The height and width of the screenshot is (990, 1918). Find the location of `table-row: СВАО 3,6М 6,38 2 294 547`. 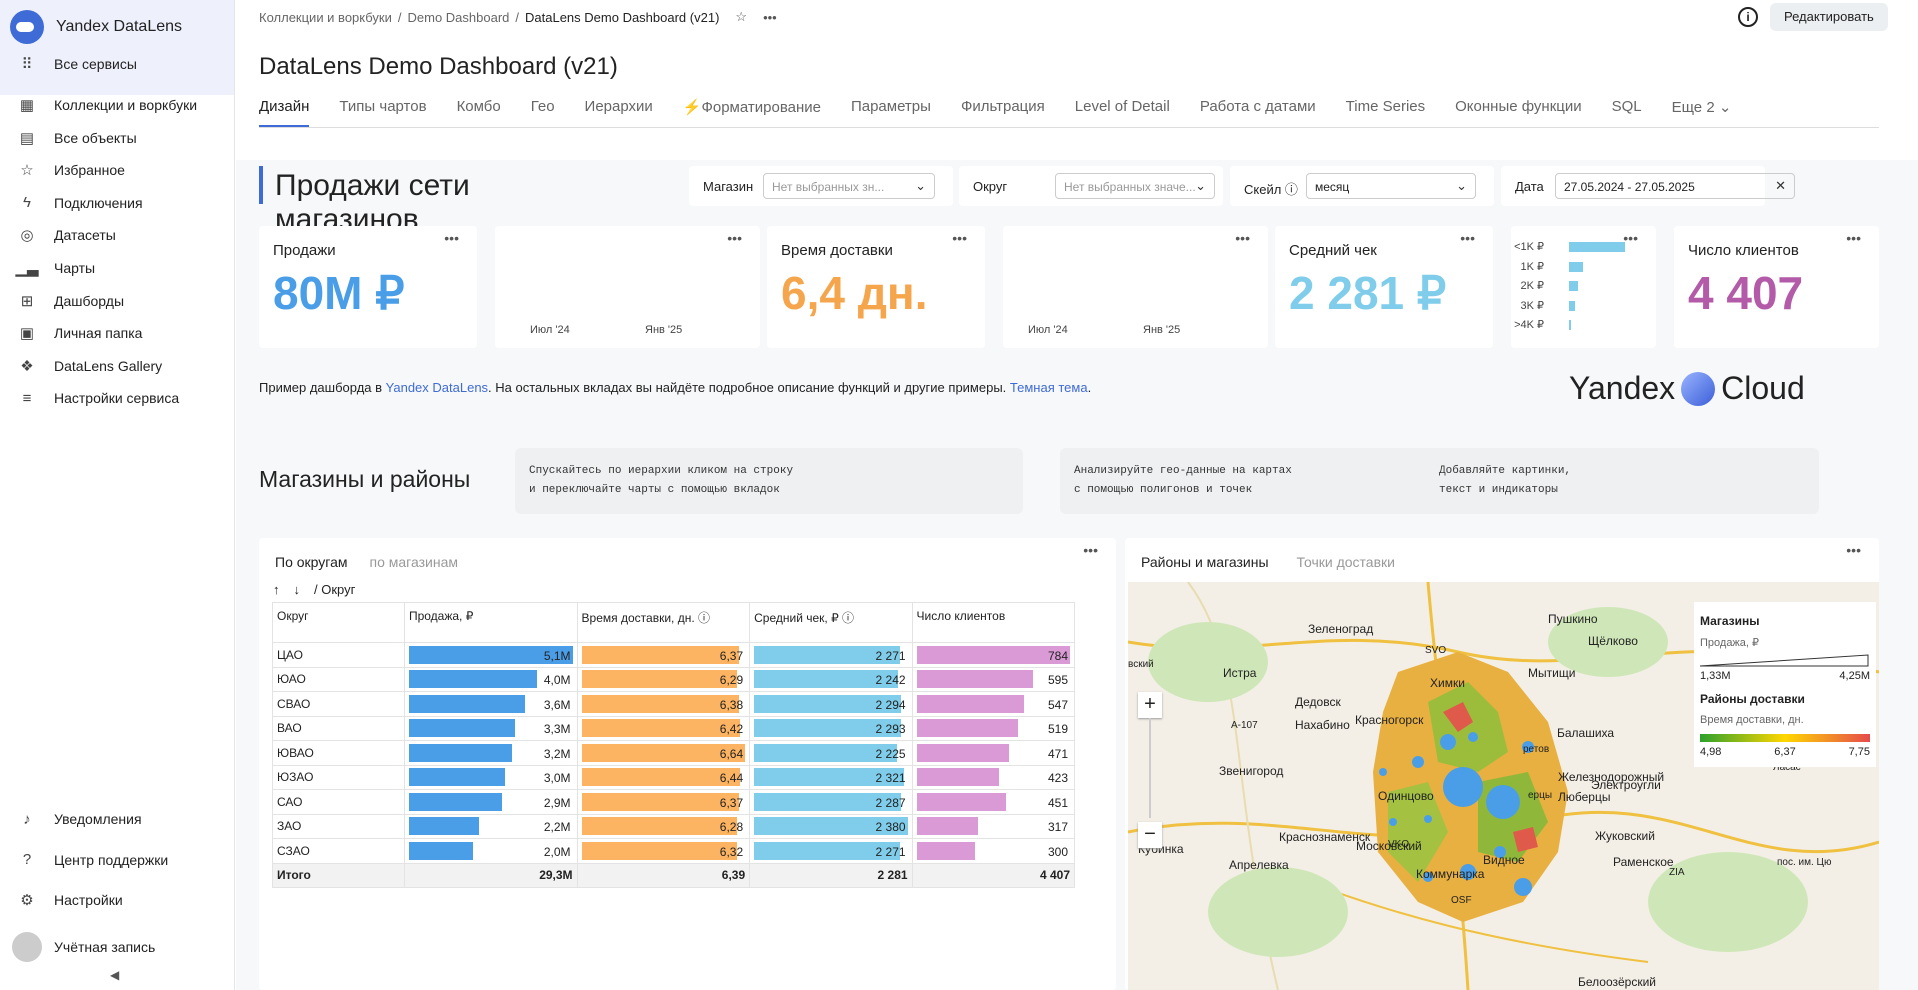

table-row: СВАО 3,6М 6,38 2 294 547 is located at coordinates (674, 704).